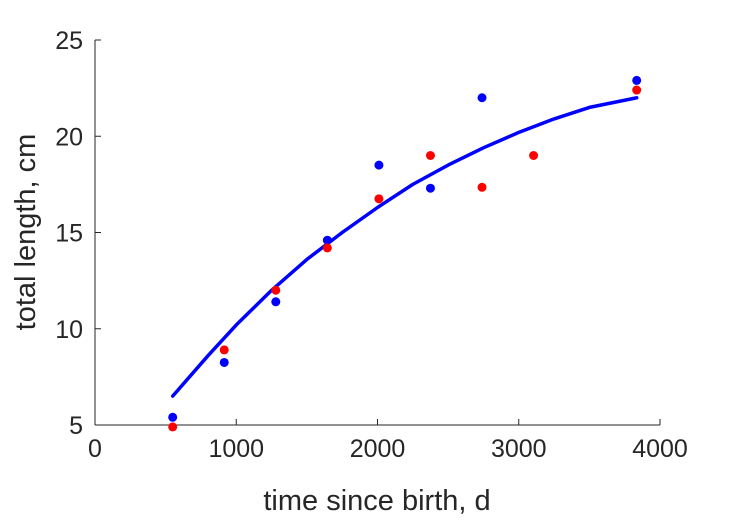 Image resolution: width=729 pixels, height=521 pixels. I want to click on x-ticks: 0 1000 2000 3000 4000, so click(388, 441).